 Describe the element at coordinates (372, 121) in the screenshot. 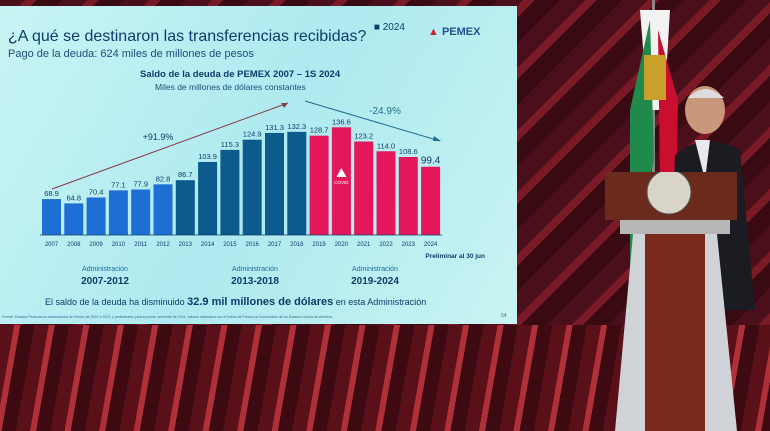

I see `decrease-arrow` at that location.